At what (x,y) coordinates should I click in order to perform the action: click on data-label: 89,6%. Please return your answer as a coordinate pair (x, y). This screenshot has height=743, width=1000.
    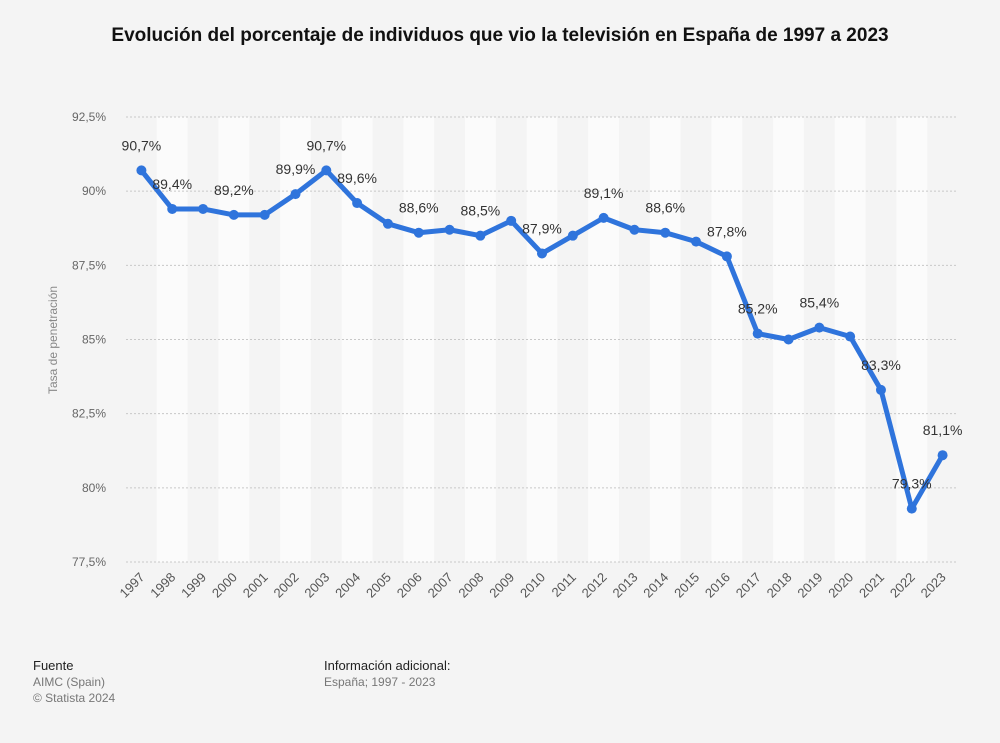
    Looking at the image, I should click on (357, 178).